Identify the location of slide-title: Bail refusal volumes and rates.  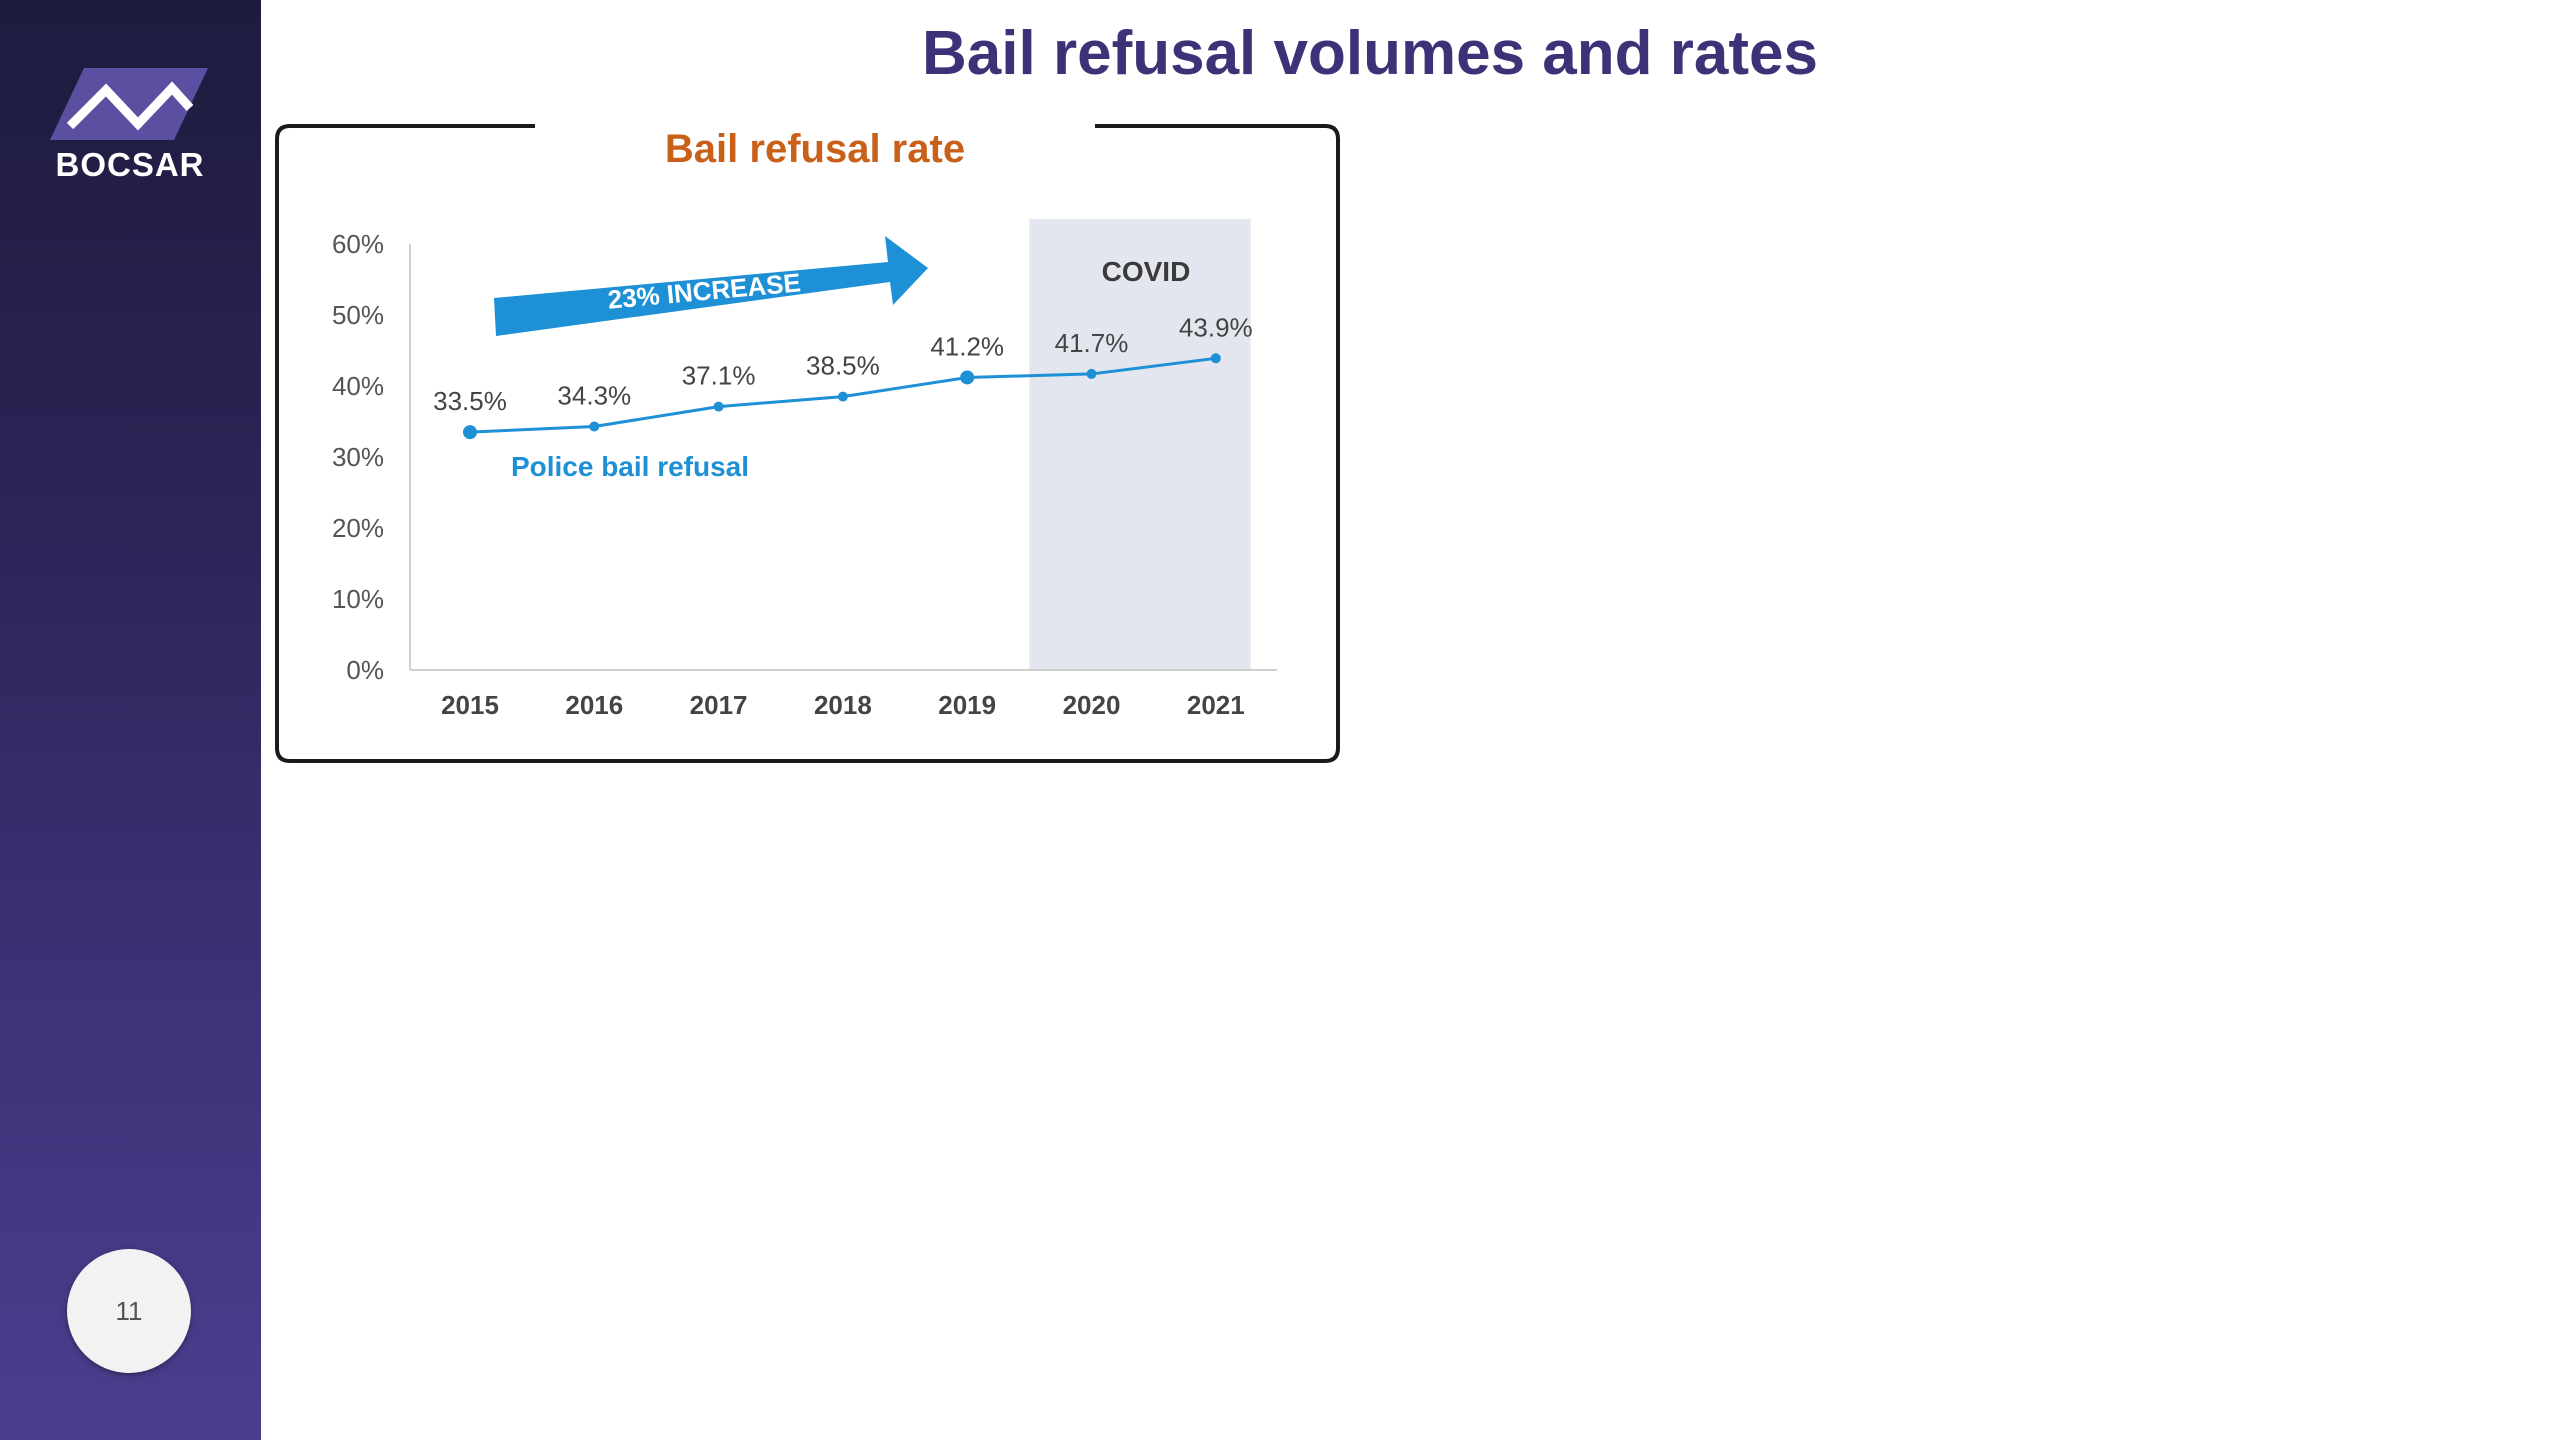
(1370, 53).